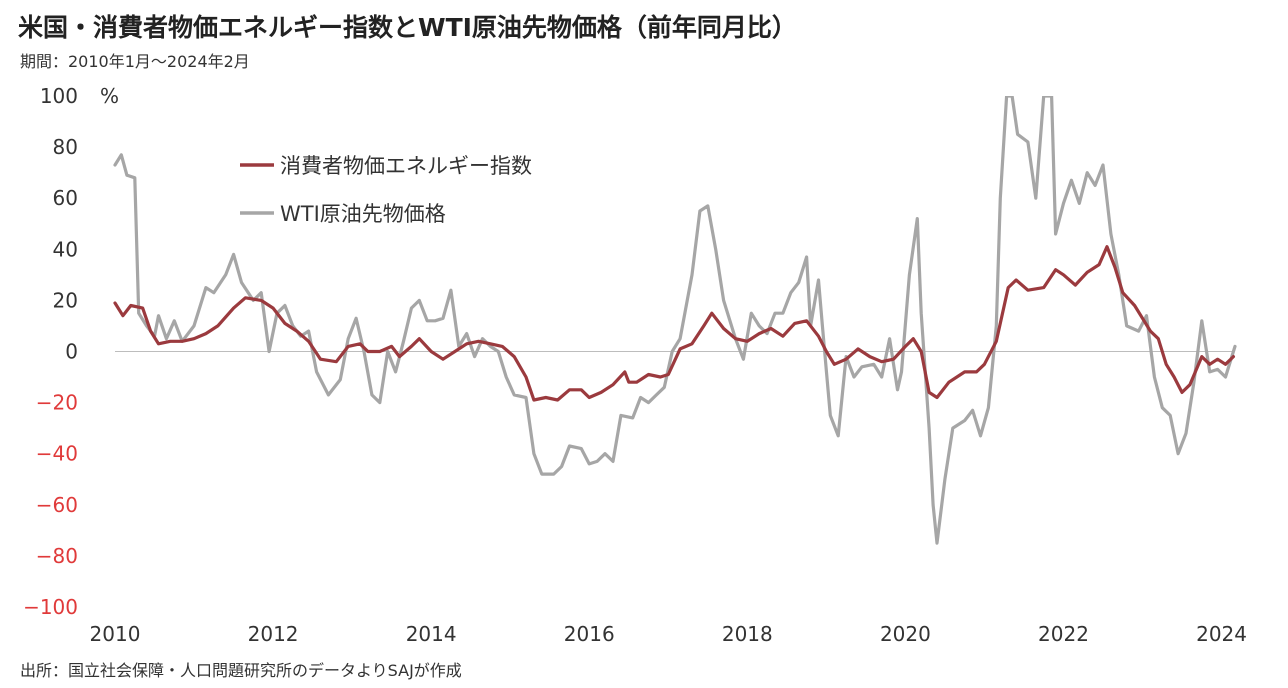  Describe the element at coordinates (1221, 634) in the screenshot. I see `x-tick-label: 2024` at that location.